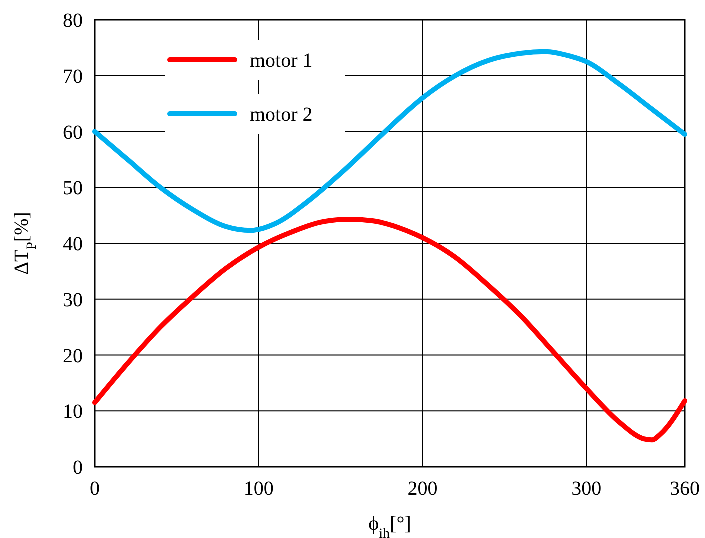  Describe the element at coordinates (587, 489) in the screenshot. I see `x-tick-label: 300` at that location.